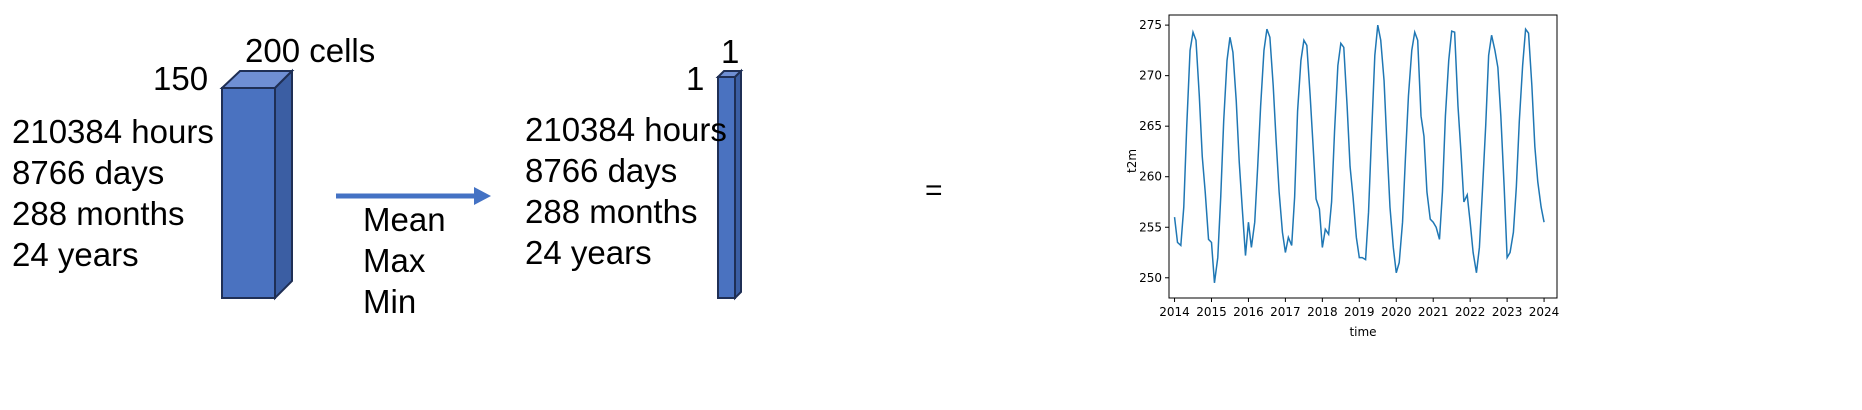 The image size is (1862, 410). I want to click on operation-mean: Mean, so click(404, 219).